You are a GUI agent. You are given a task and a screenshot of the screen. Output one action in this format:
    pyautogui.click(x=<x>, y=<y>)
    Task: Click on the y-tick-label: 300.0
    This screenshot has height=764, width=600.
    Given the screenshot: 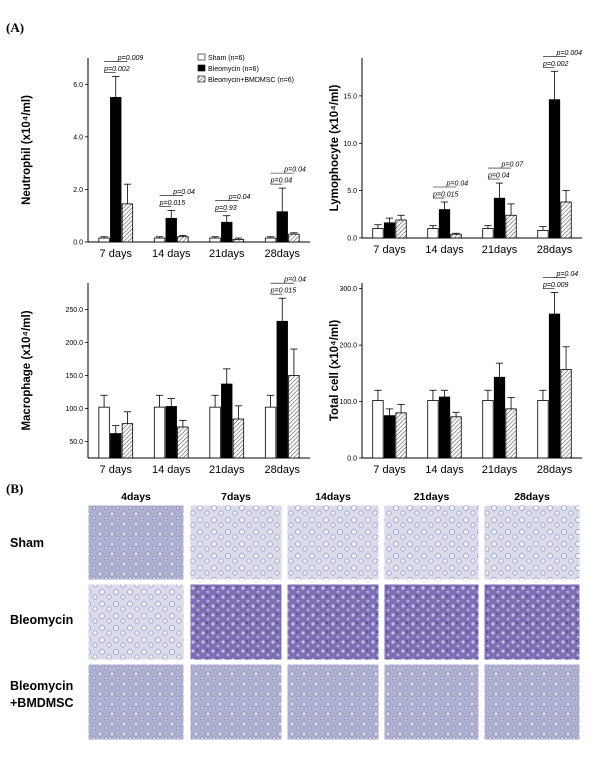 What is the action you would take?
    pyautogui.click(x=348, y=289)
    